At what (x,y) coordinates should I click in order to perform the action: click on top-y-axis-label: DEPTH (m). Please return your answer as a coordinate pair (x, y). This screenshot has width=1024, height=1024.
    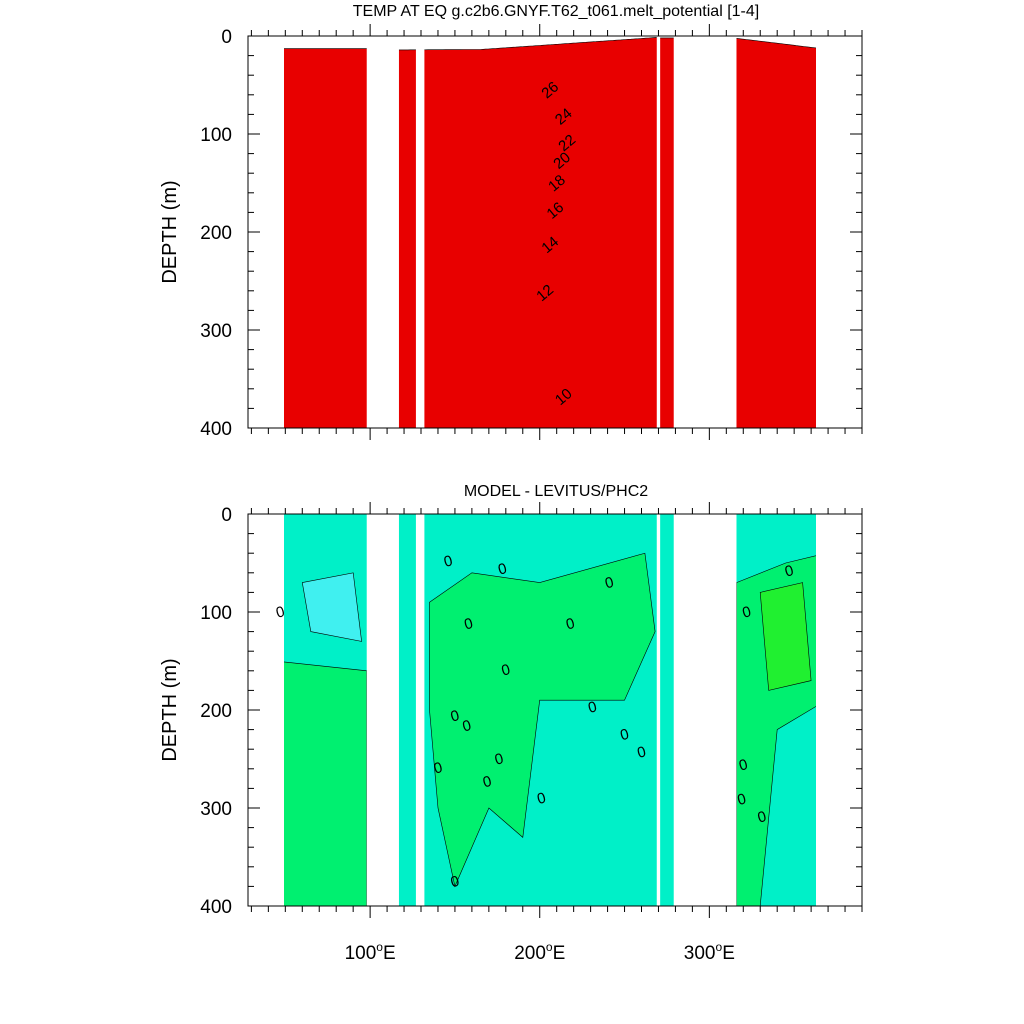
    Looking at the image, I should click on (170, 231).